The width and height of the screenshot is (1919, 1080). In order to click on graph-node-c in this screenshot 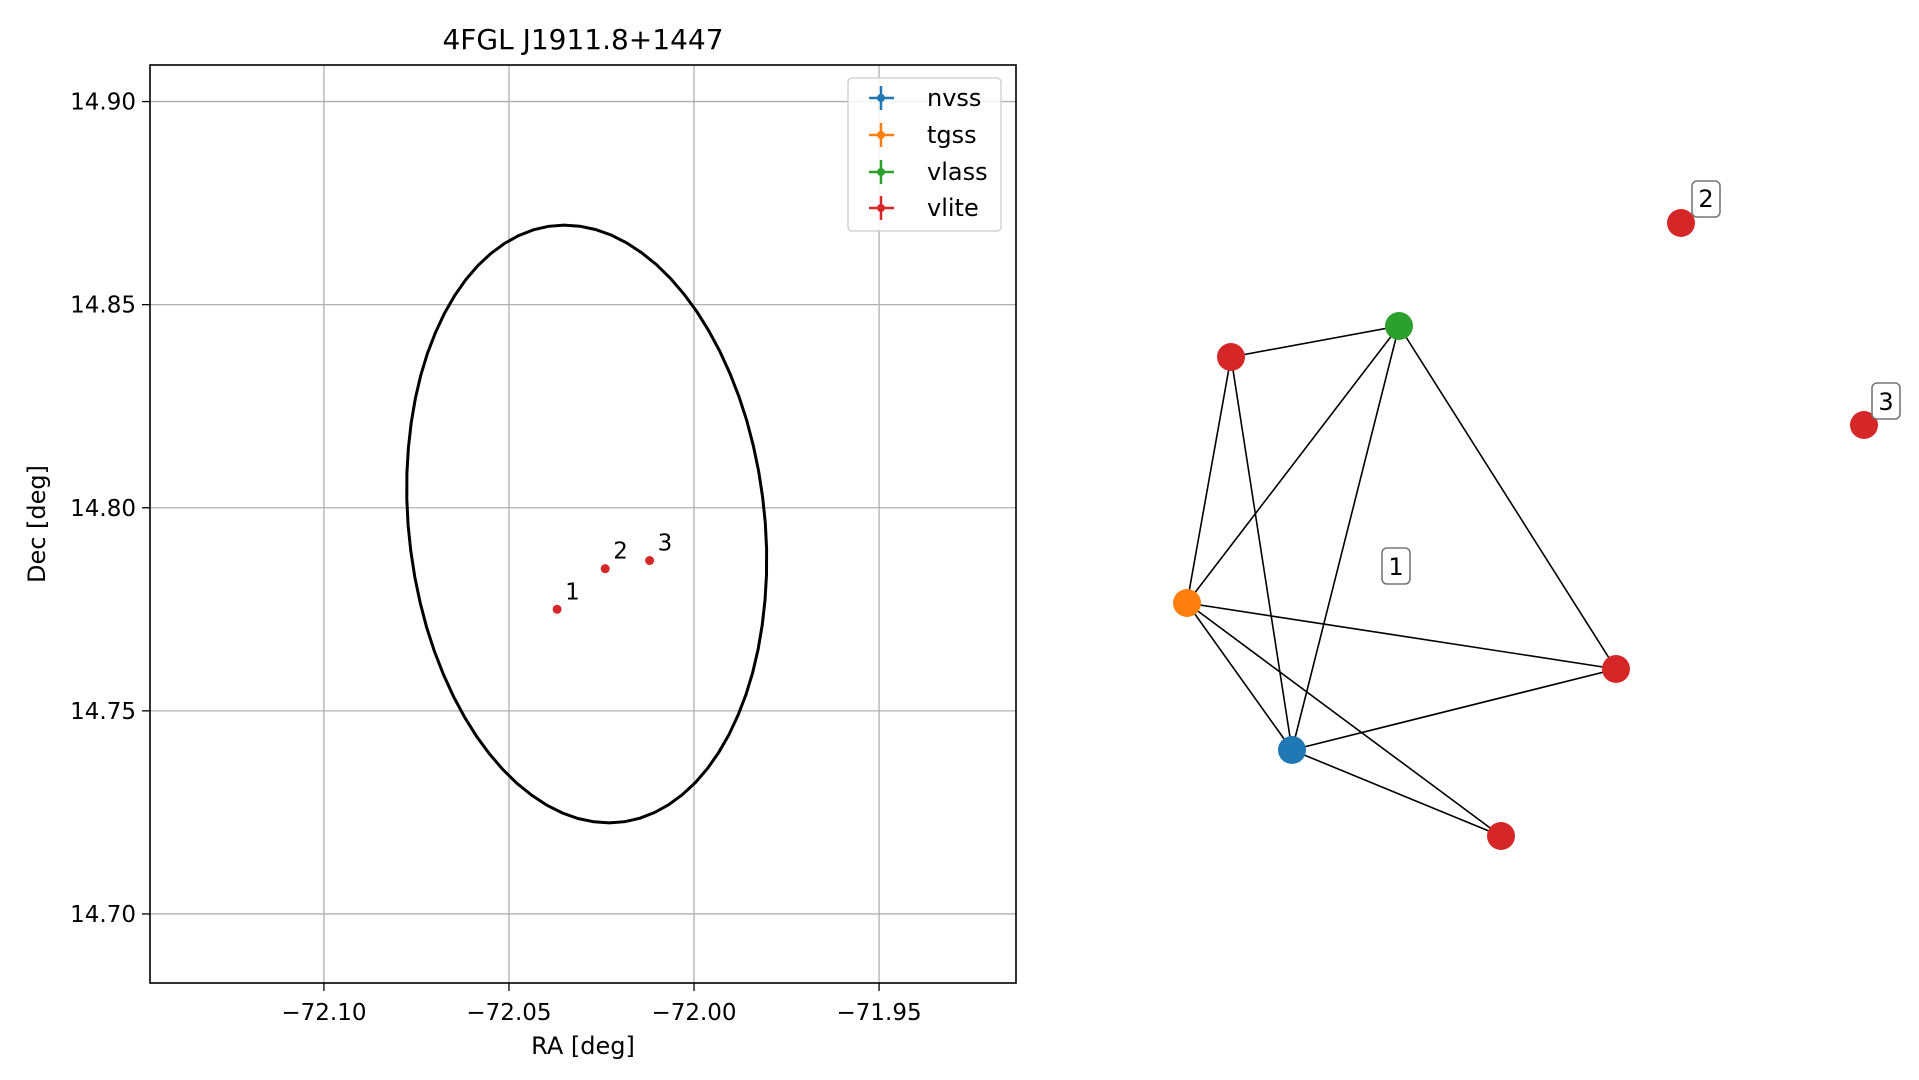, I will do `click(1187, 603)`.